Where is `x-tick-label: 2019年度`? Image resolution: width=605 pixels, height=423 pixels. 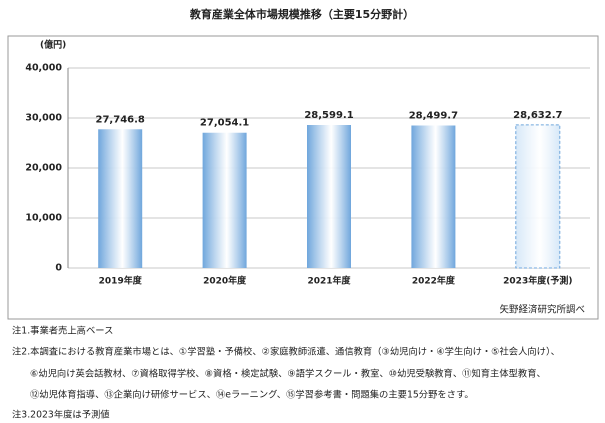 x-tick-label: 2019年度 is located at coordinates (121, 281).